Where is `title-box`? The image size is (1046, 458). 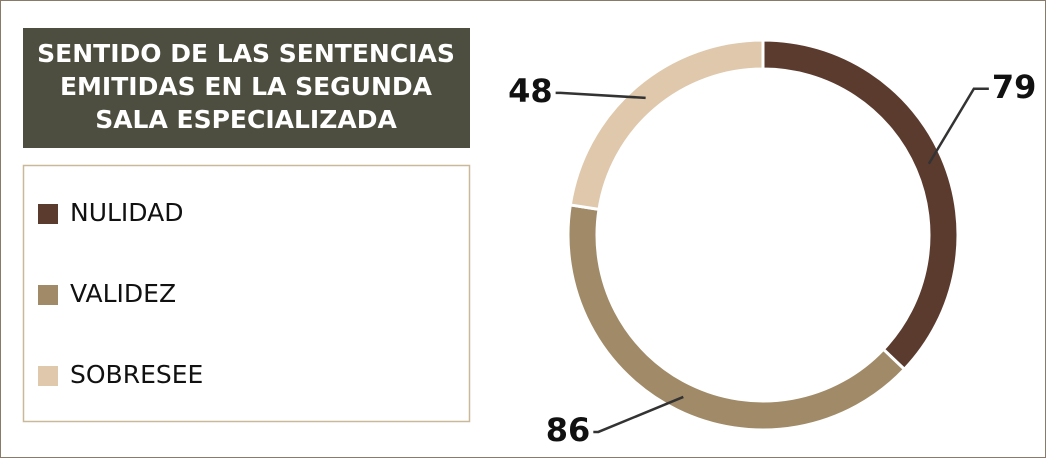 title-box is located at coordinates (246, 88).